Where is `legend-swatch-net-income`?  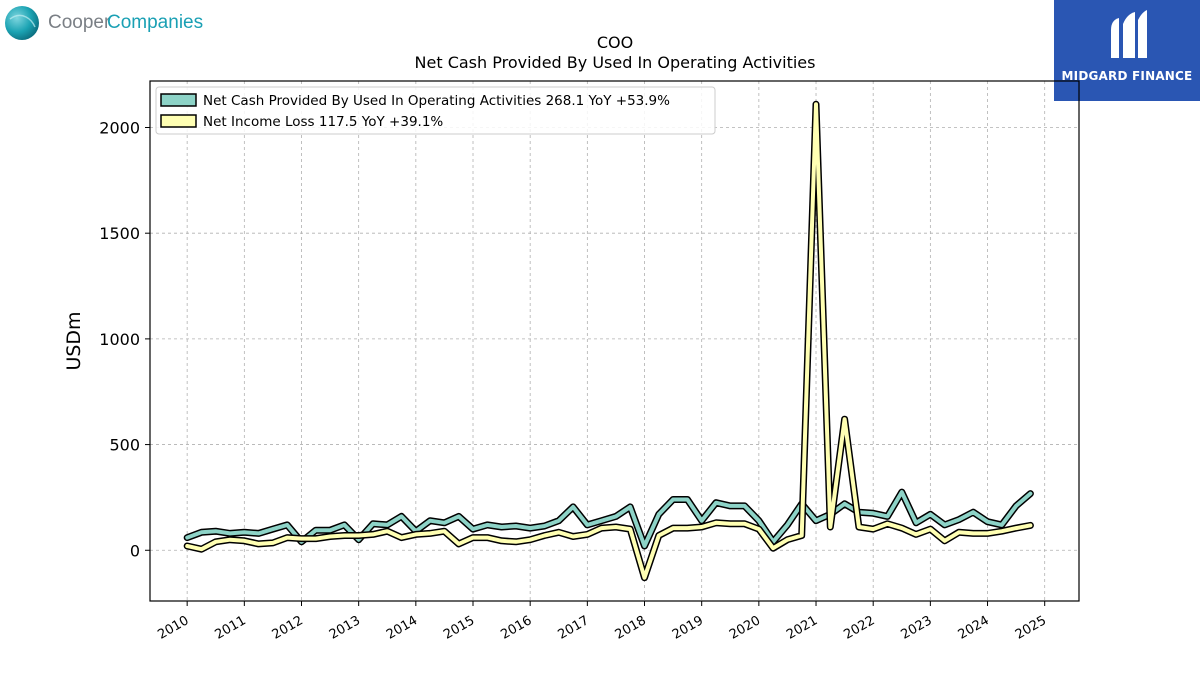 legend-swatch-net-income is located at coordinates (178, 121).